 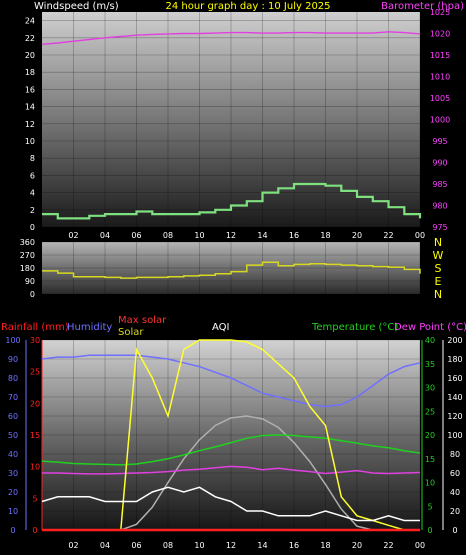 I want to click on direction-y-tick-label: 180, so click(x=27, y=268).